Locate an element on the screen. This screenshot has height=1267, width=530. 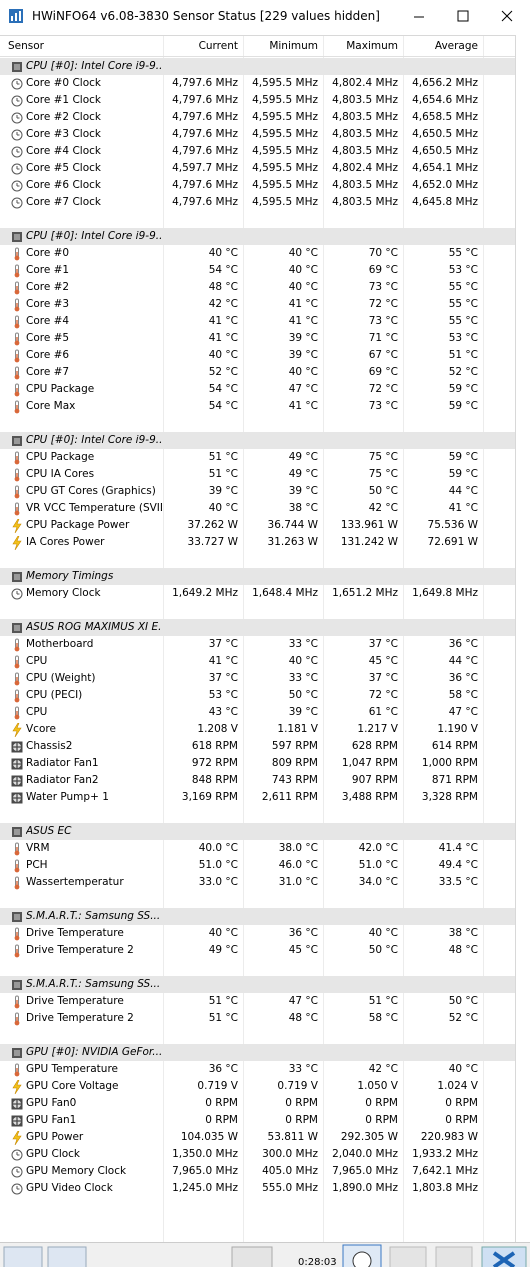
sensor-value: 4,658.5 MHz is located at coordinates (445, 117).